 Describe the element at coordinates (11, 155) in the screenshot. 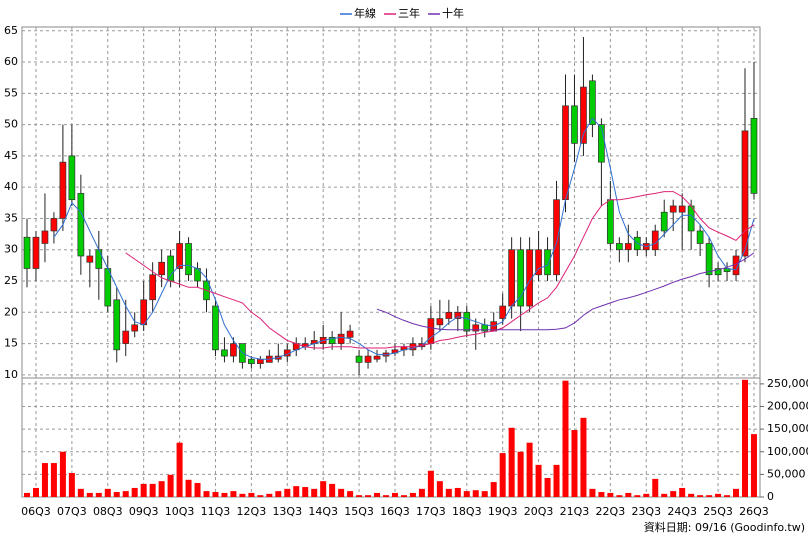

I see `y-tick-label: 45` at that location.